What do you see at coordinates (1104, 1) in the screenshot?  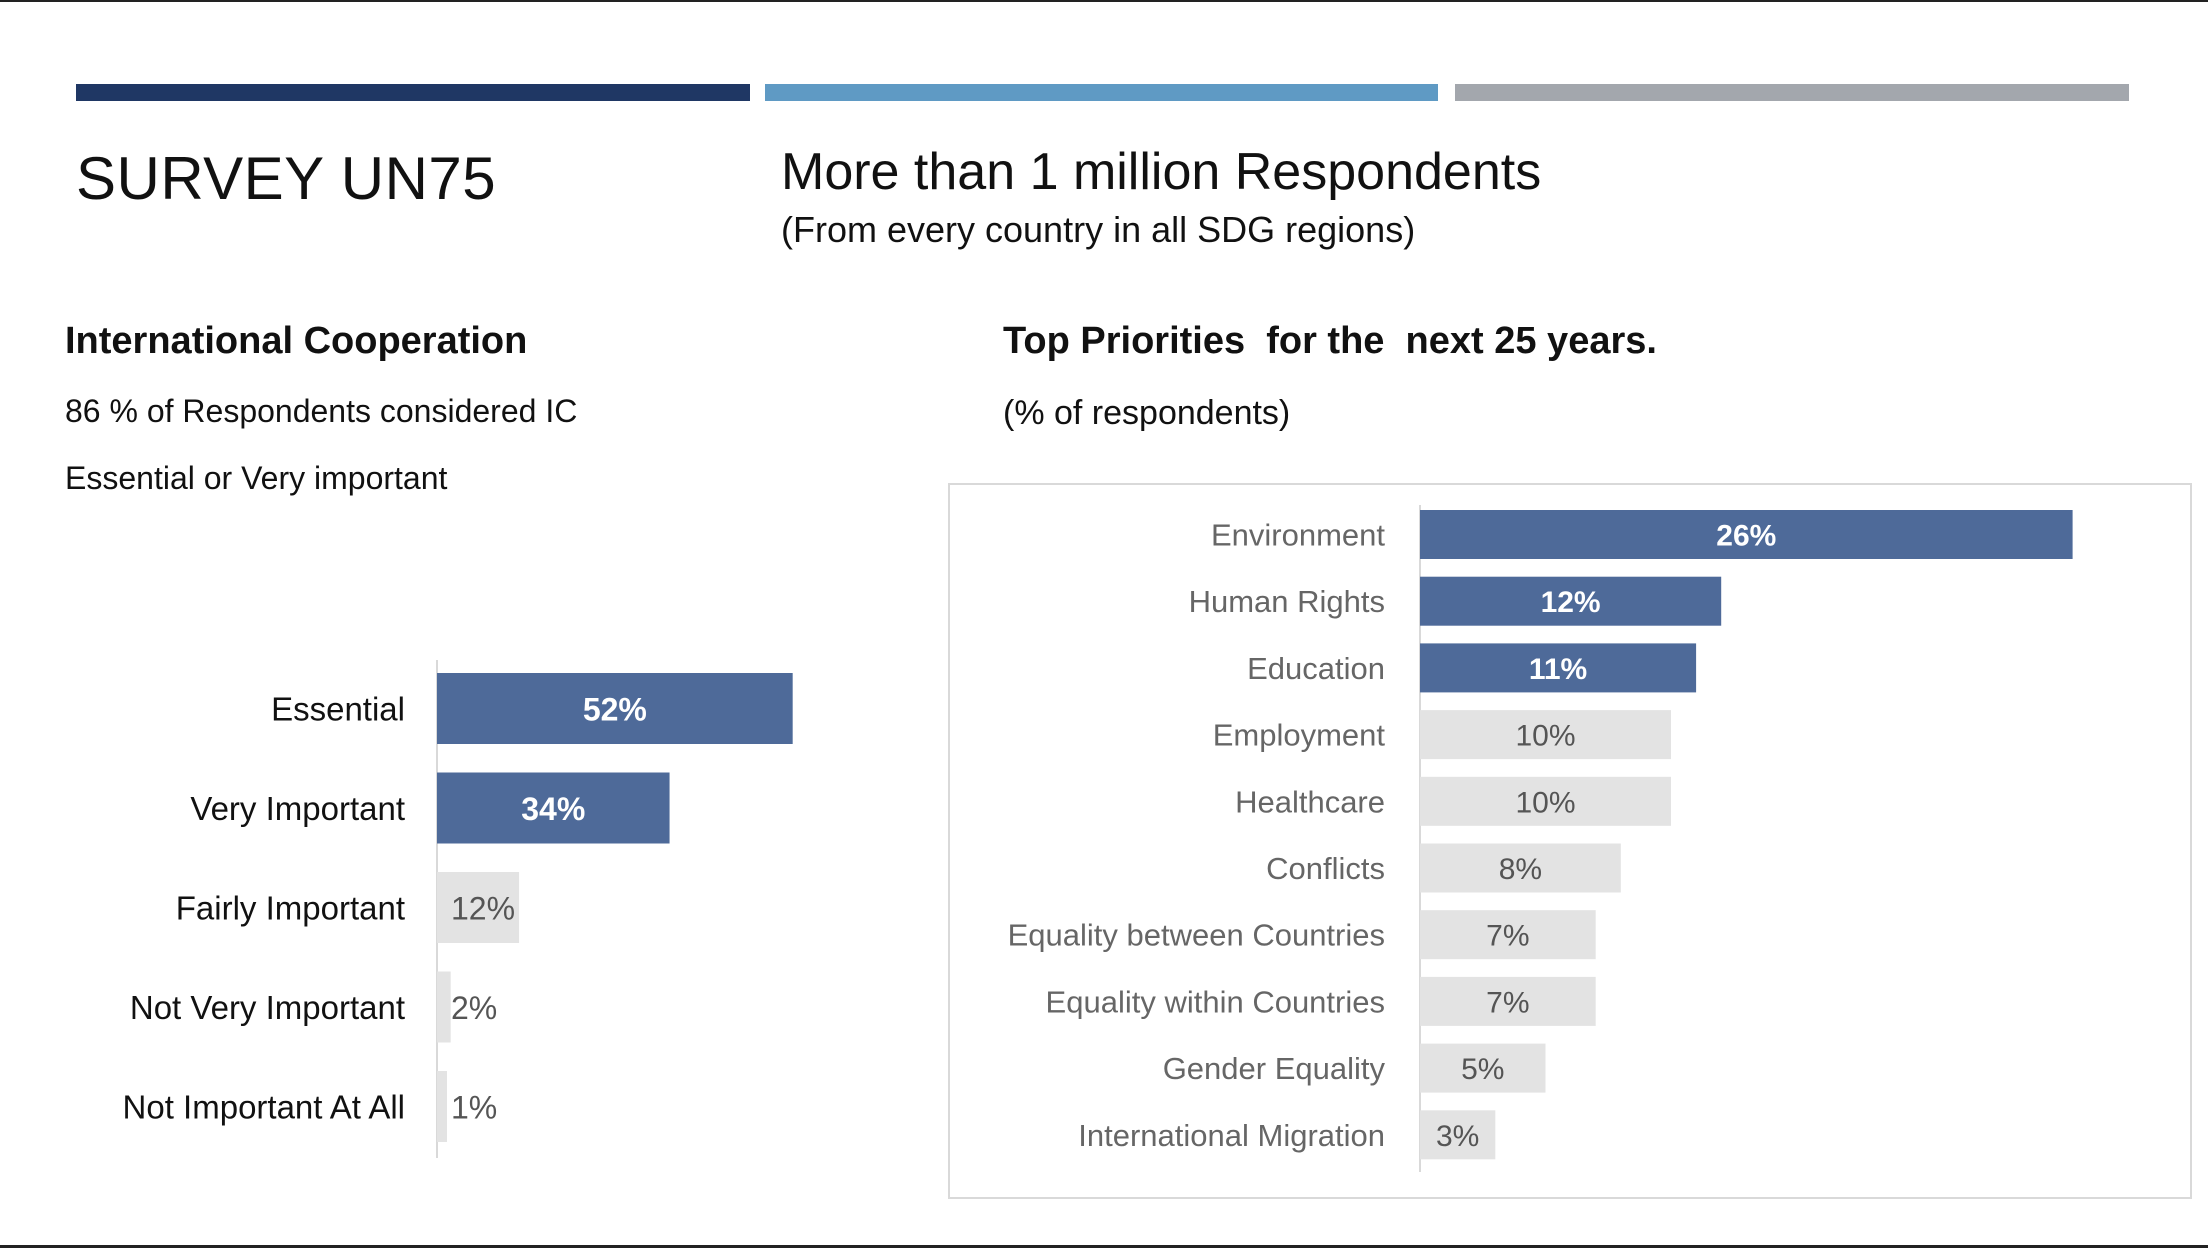 I see `slide-top-border` at bounding box center [1104, 1].